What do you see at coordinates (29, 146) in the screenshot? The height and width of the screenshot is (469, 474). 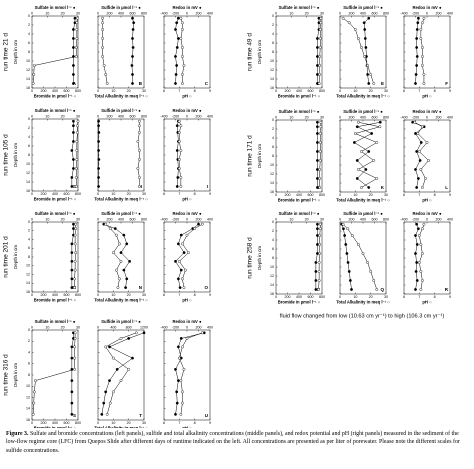 I see `y-tick-label: 6` at bounding box center [29, 146].